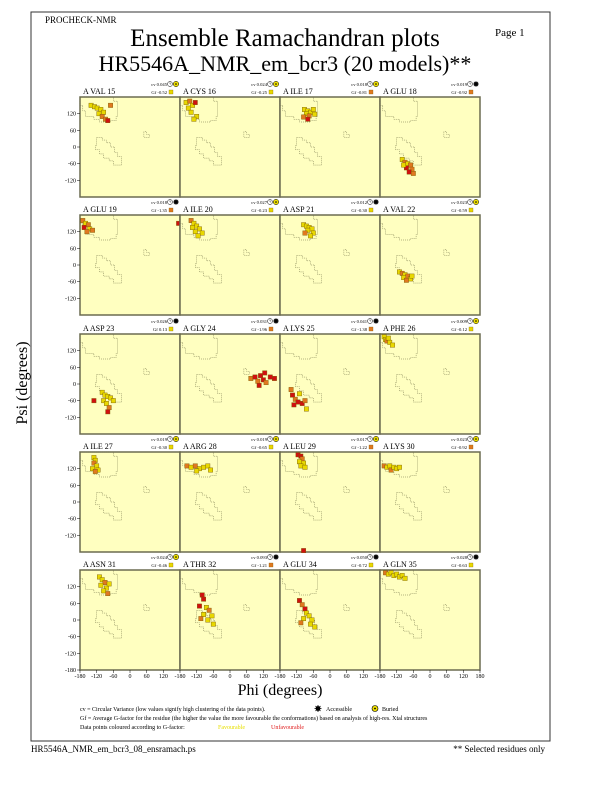  Describe the element at coordinates (459, 557) in the screenshot. I see `cv-value: cv 0.028` at that location.